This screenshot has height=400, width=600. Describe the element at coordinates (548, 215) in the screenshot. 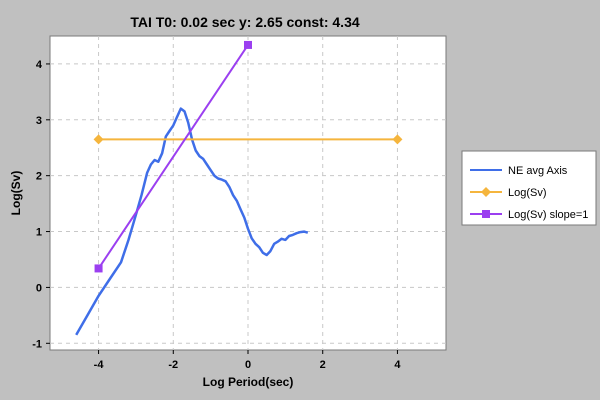

I see `legend-label: Log(Sv) slope=1` at that location.